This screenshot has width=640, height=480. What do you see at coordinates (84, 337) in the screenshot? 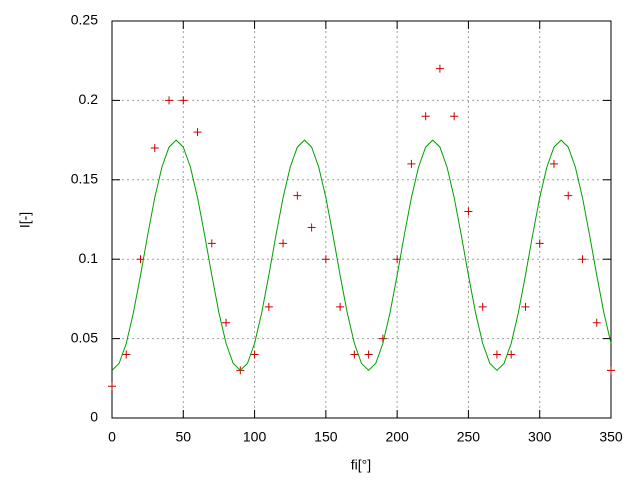
I see `y-tick-label: 0.05` at bounding box center [84, 337].